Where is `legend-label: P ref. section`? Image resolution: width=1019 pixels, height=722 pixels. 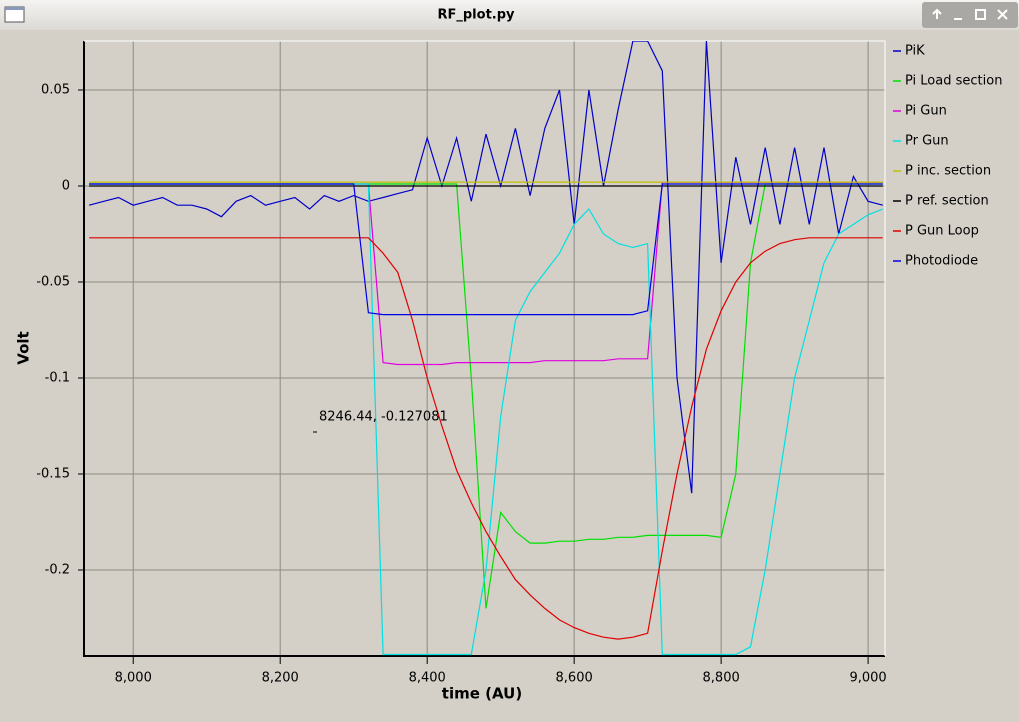
legend-label: P ref. section is located at coordinates (947, 201).